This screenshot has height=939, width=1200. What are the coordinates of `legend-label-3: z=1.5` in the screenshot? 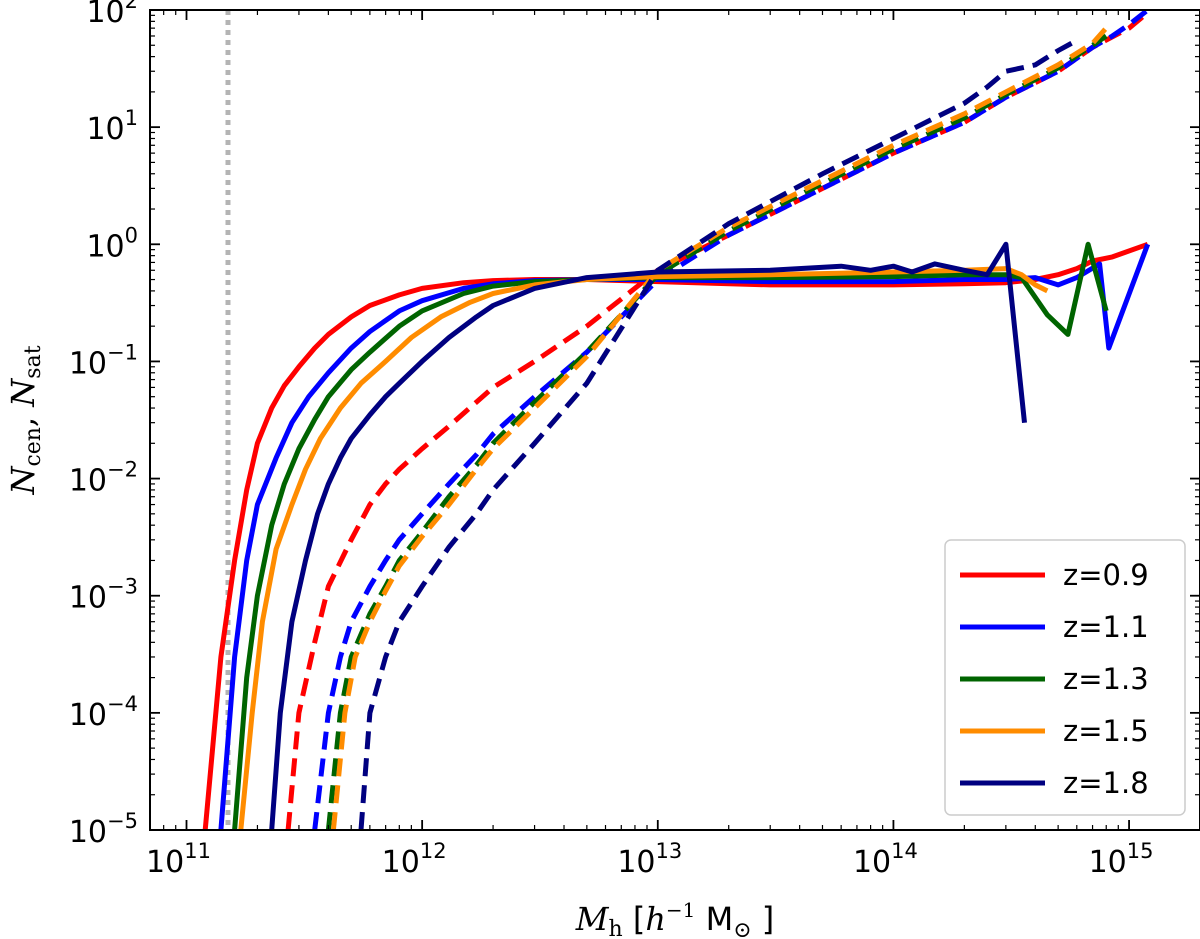 It's located at (1106, 731).